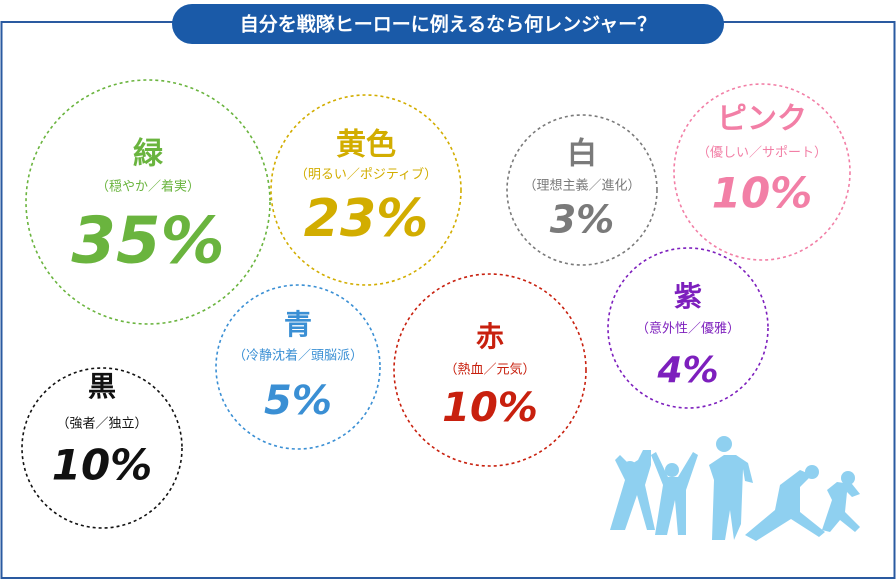 The image size is (896, 580). What do you see at coordinates (581, 186) in the screenshot?
I see `category-description: （理想主義／進化）` at bounding box center [581, 186].